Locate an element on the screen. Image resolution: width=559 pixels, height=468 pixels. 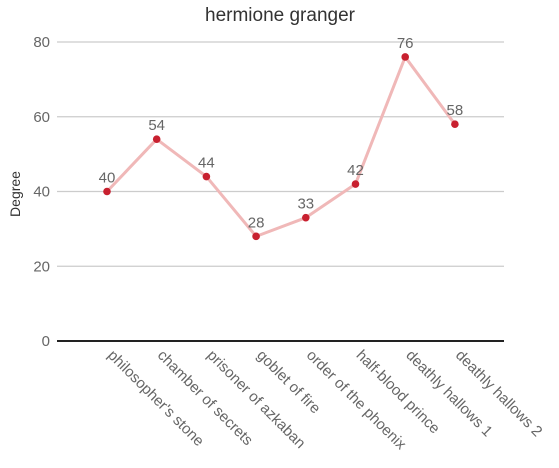
data-label: 33 is located at coordinates (305, 204).